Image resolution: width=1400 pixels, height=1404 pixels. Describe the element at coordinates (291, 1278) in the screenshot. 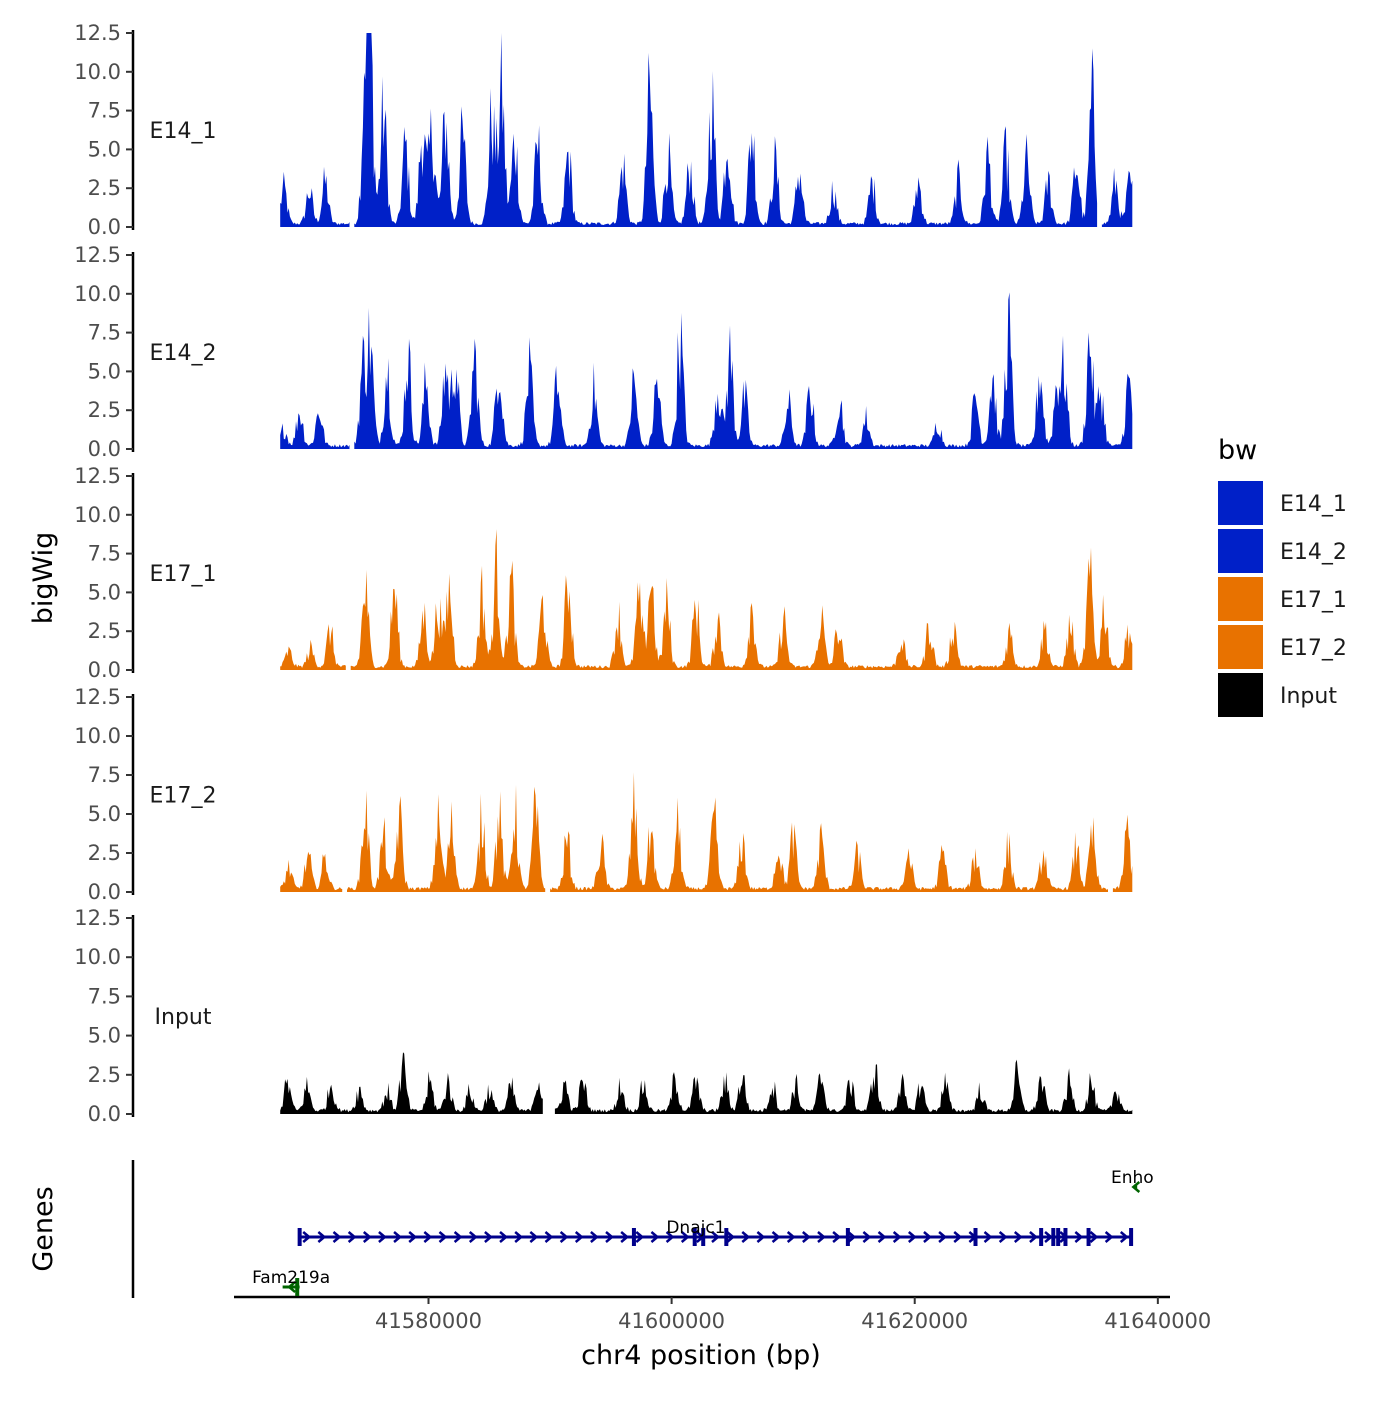

I see `gene-label-Fam219a: Fam219a` at that location.